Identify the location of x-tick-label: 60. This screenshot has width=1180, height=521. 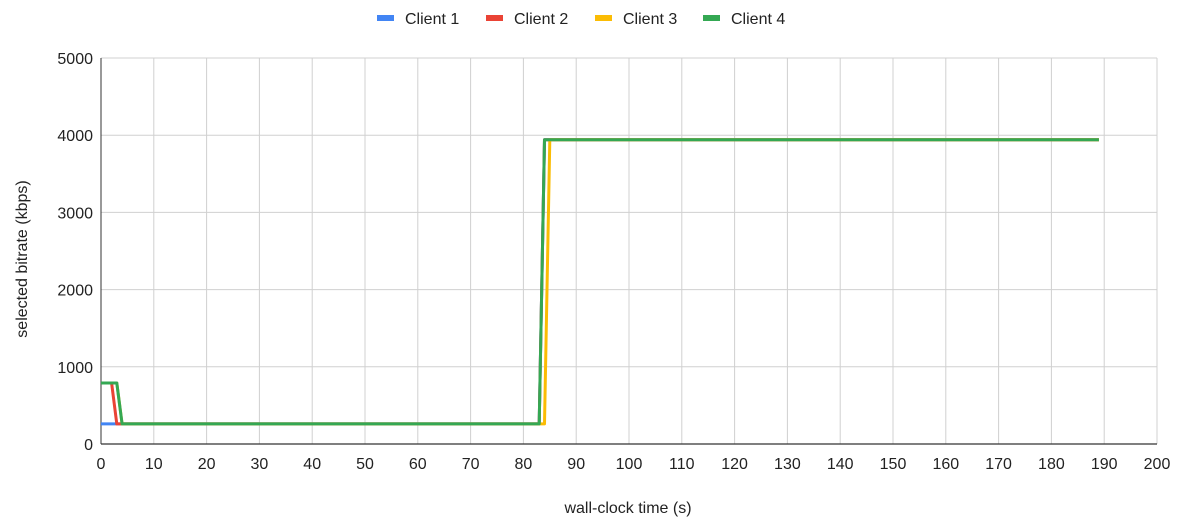
(418, 464).